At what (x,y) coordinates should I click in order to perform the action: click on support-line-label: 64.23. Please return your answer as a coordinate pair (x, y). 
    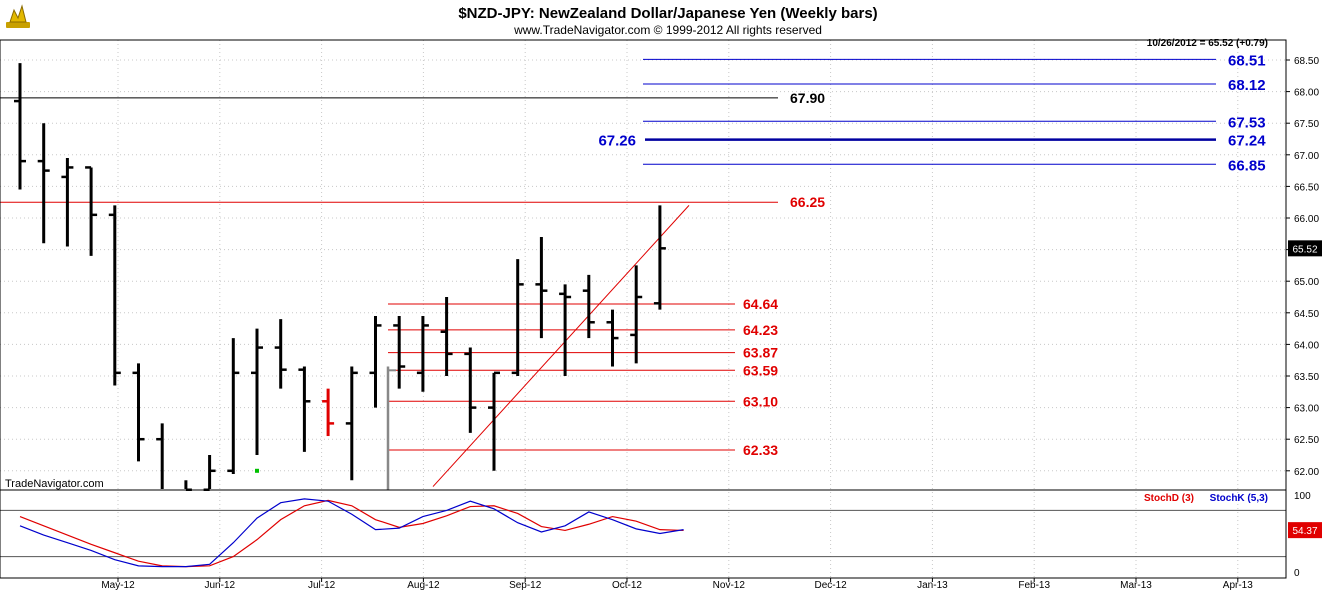
    Looking at the image, I should click on (760, 330).